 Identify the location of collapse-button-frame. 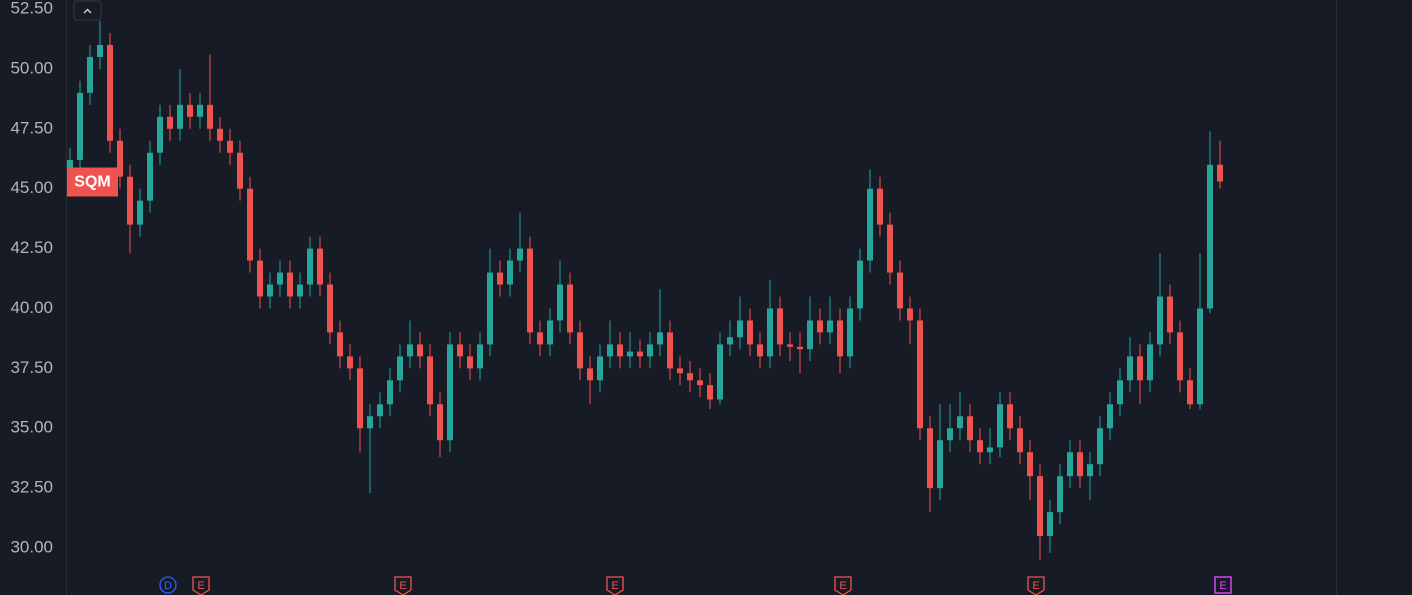
(87, 10).